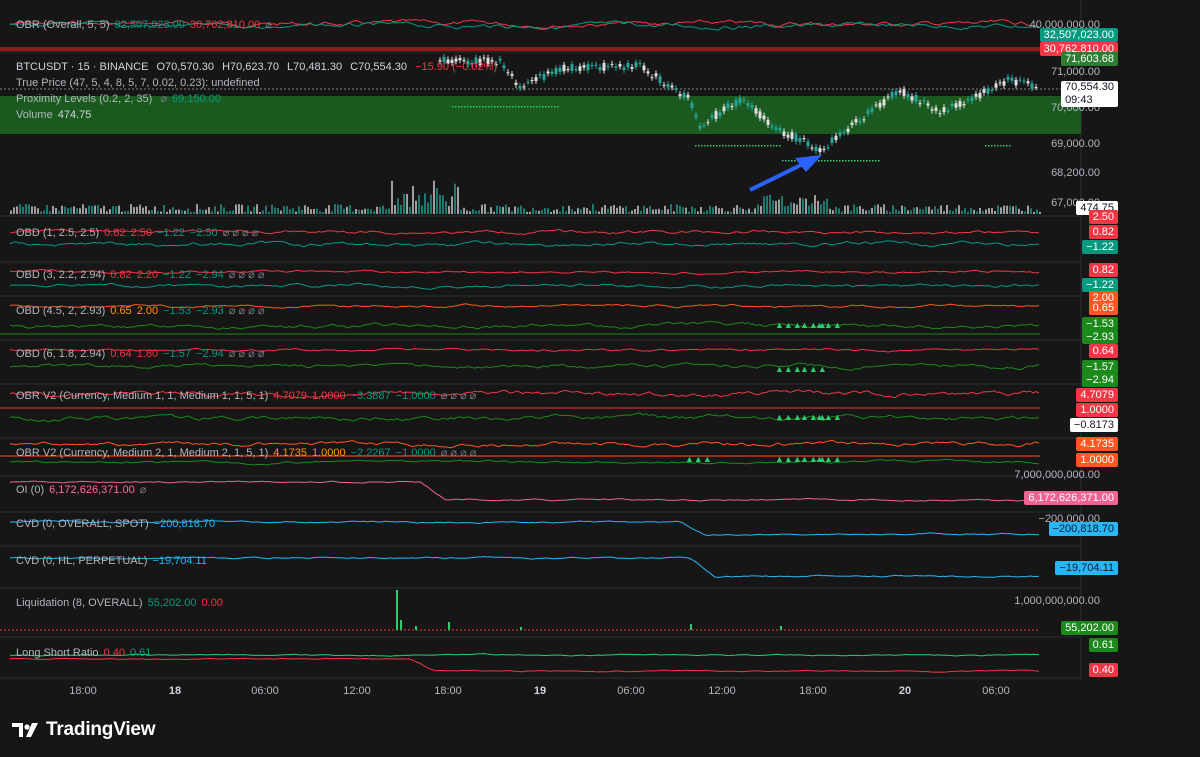 This screenshot has width=1200, height=757. I want to click on obd3-options: ⌀ ⌀ ⌀ ⌀, so click(246, 311).